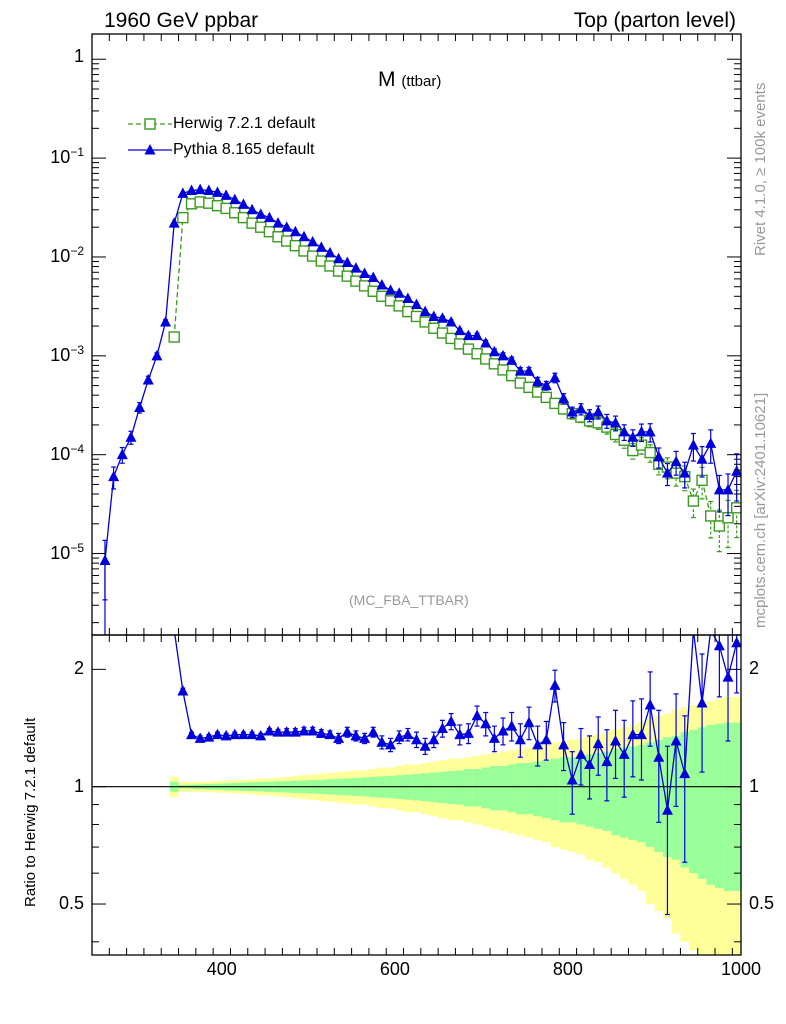 Image resolution: width=786 pixels, height=1024 pixels. I want to click on side-label-mcplots: mcplots.cern.ch [arXiv:2401.10621], so click(760, 510).